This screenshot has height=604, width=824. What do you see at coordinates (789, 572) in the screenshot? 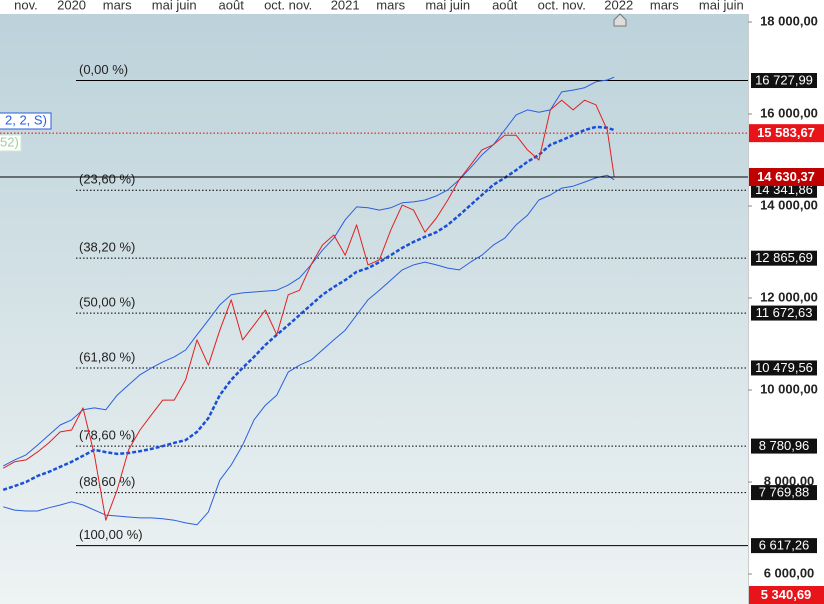
I see `y-tick-label: 6 000,00` at bounding box center [789, 572].